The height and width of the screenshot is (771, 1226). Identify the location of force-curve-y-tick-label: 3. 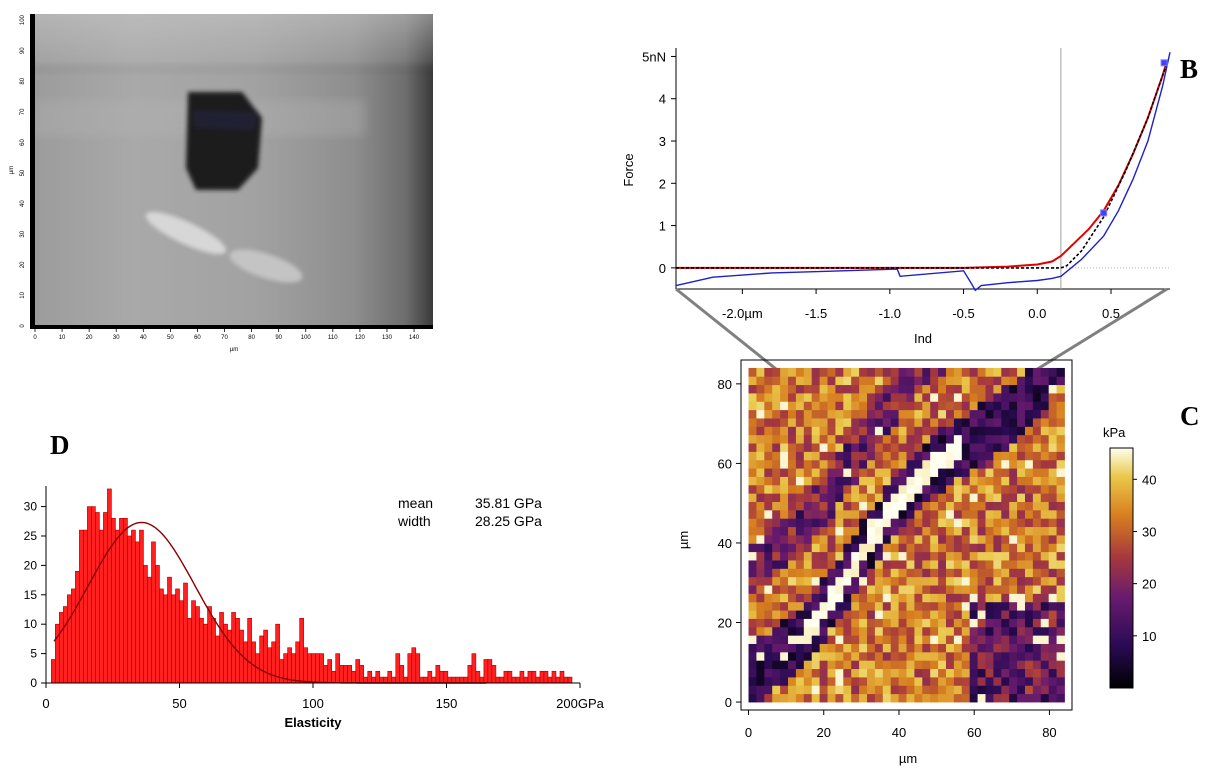
(662, 141).